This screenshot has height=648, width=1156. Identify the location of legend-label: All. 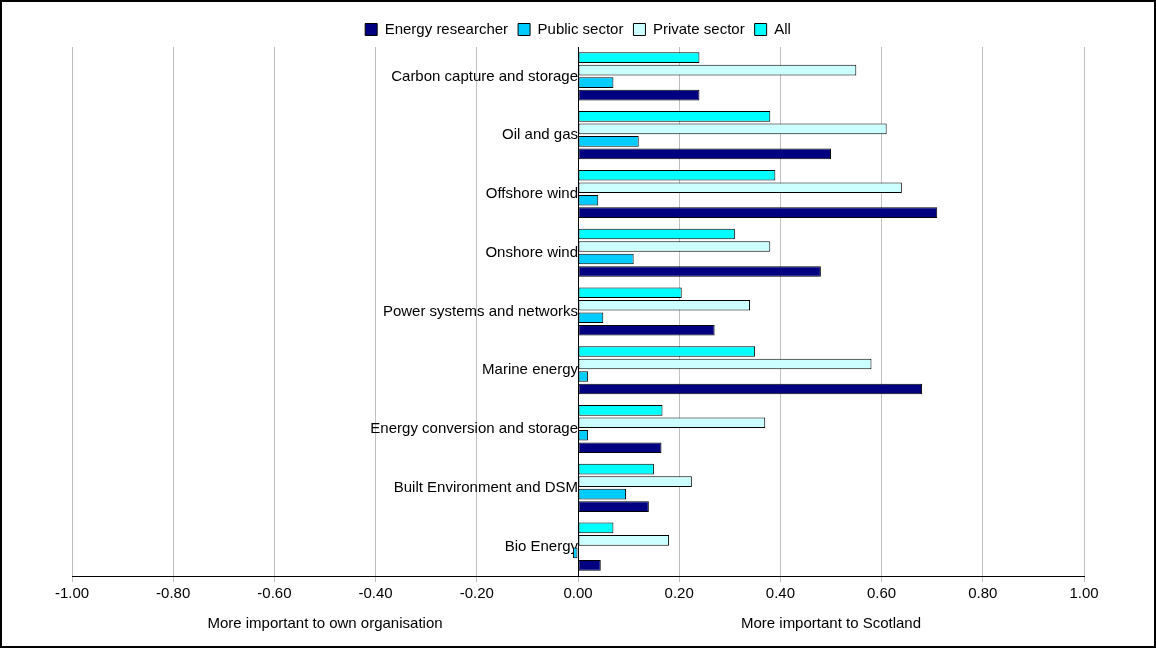
(782, 28).